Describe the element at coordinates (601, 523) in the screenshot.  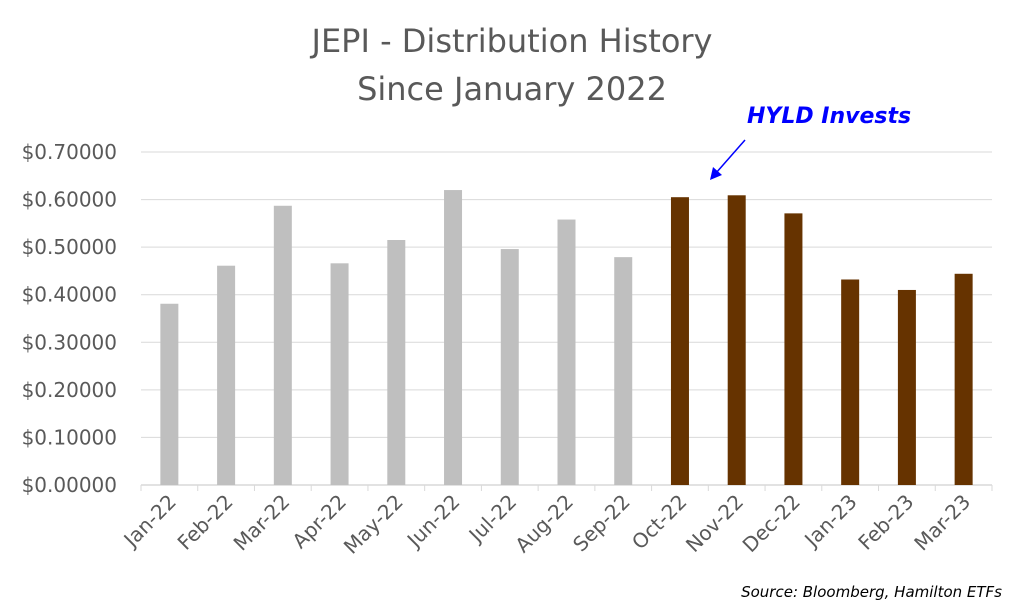
I see `x-tick-label: Sep-22` at that location.